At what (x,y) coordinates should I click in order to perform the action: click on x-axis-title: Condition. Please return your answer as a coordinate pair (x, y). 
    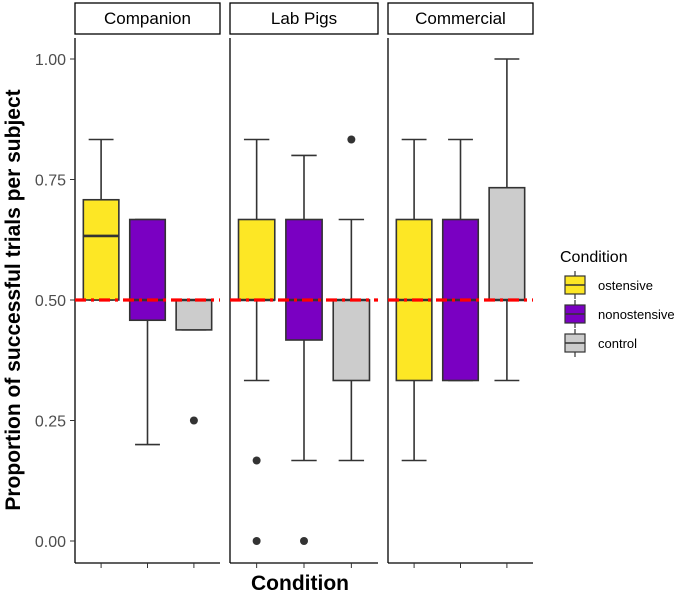
    Looking at the image, I should click on (300, 582).